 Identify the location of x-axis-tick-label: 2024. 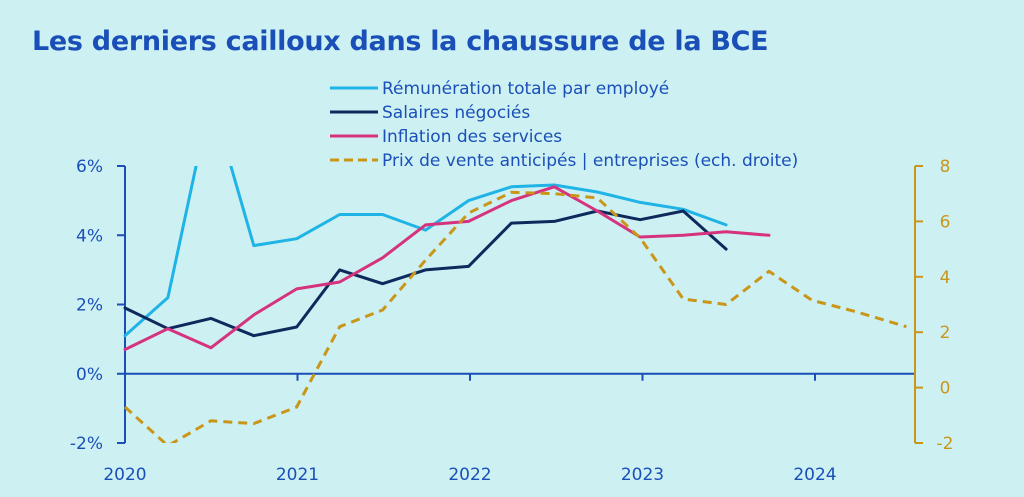
(814, 475).